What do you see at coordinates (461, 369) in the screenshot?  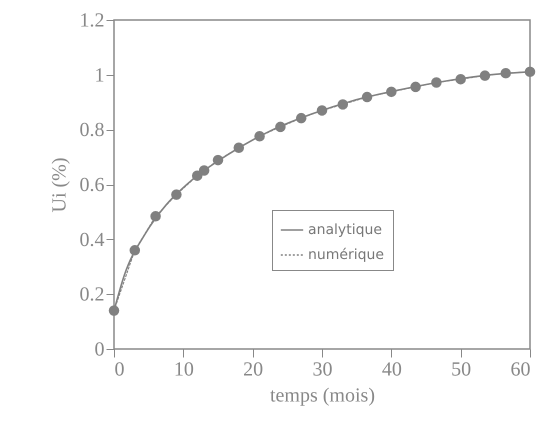 I see `x-tick-label: 50` at bounding box center [461, 369].